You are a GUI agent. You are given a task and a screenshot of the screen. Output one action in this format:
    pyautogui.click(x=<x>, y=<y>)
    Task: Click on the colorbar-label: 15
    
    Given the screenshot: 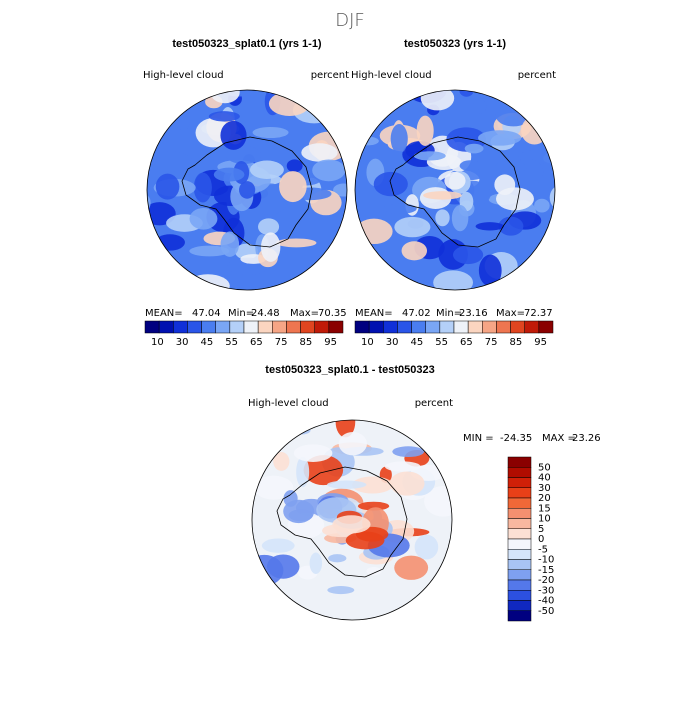 What is the action you would take?
    pyautogui.click(x=544, y=508)
    